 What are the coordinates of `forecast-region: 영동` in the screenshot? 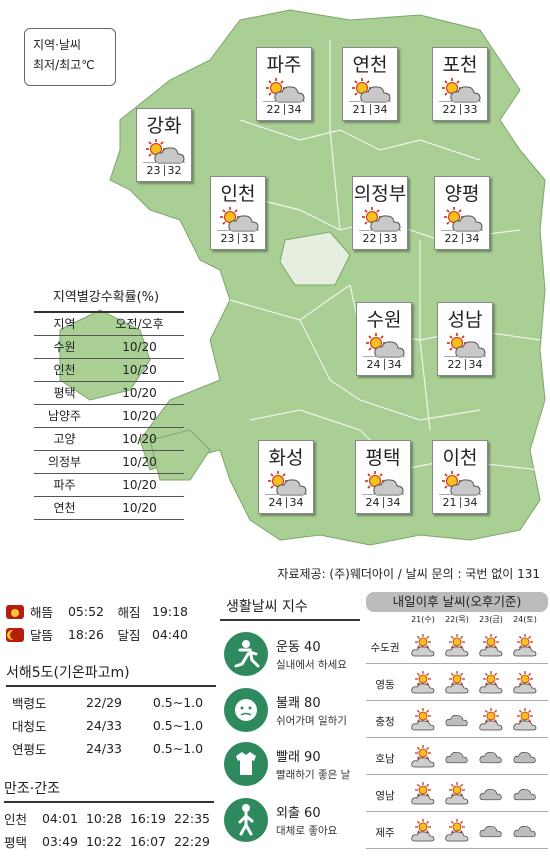 It's located at (385, 685).